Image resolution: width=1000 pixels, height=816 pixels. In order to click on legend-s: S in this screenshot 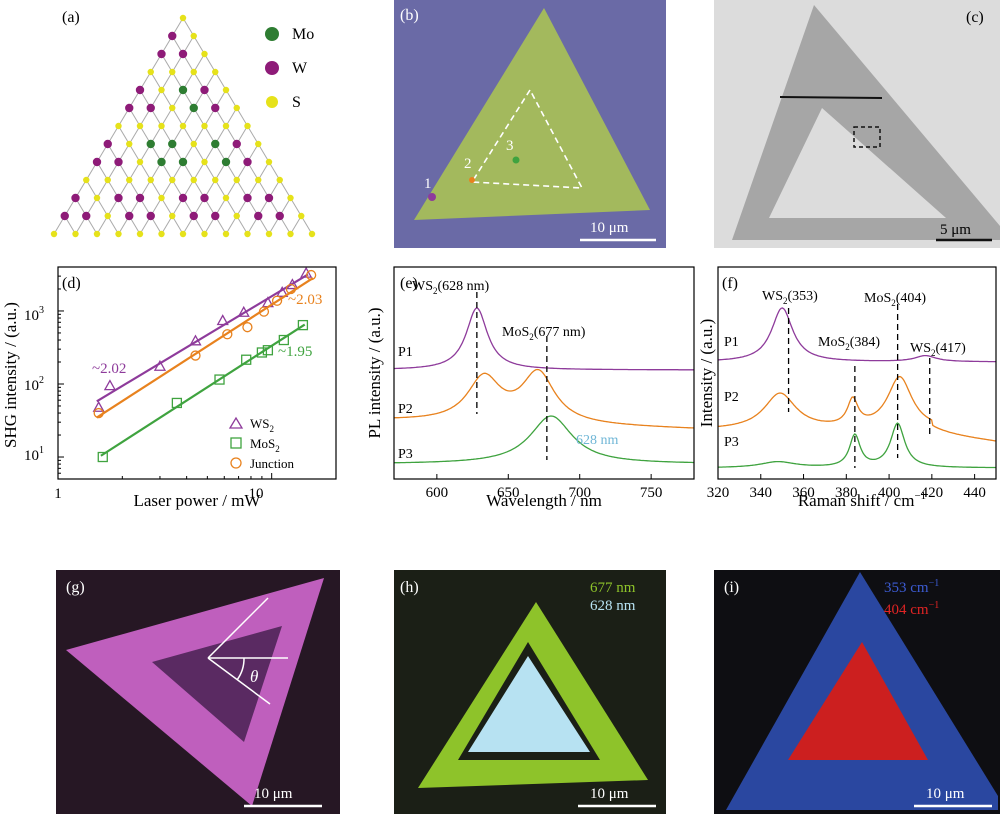, I will do `click(296, 102)`.